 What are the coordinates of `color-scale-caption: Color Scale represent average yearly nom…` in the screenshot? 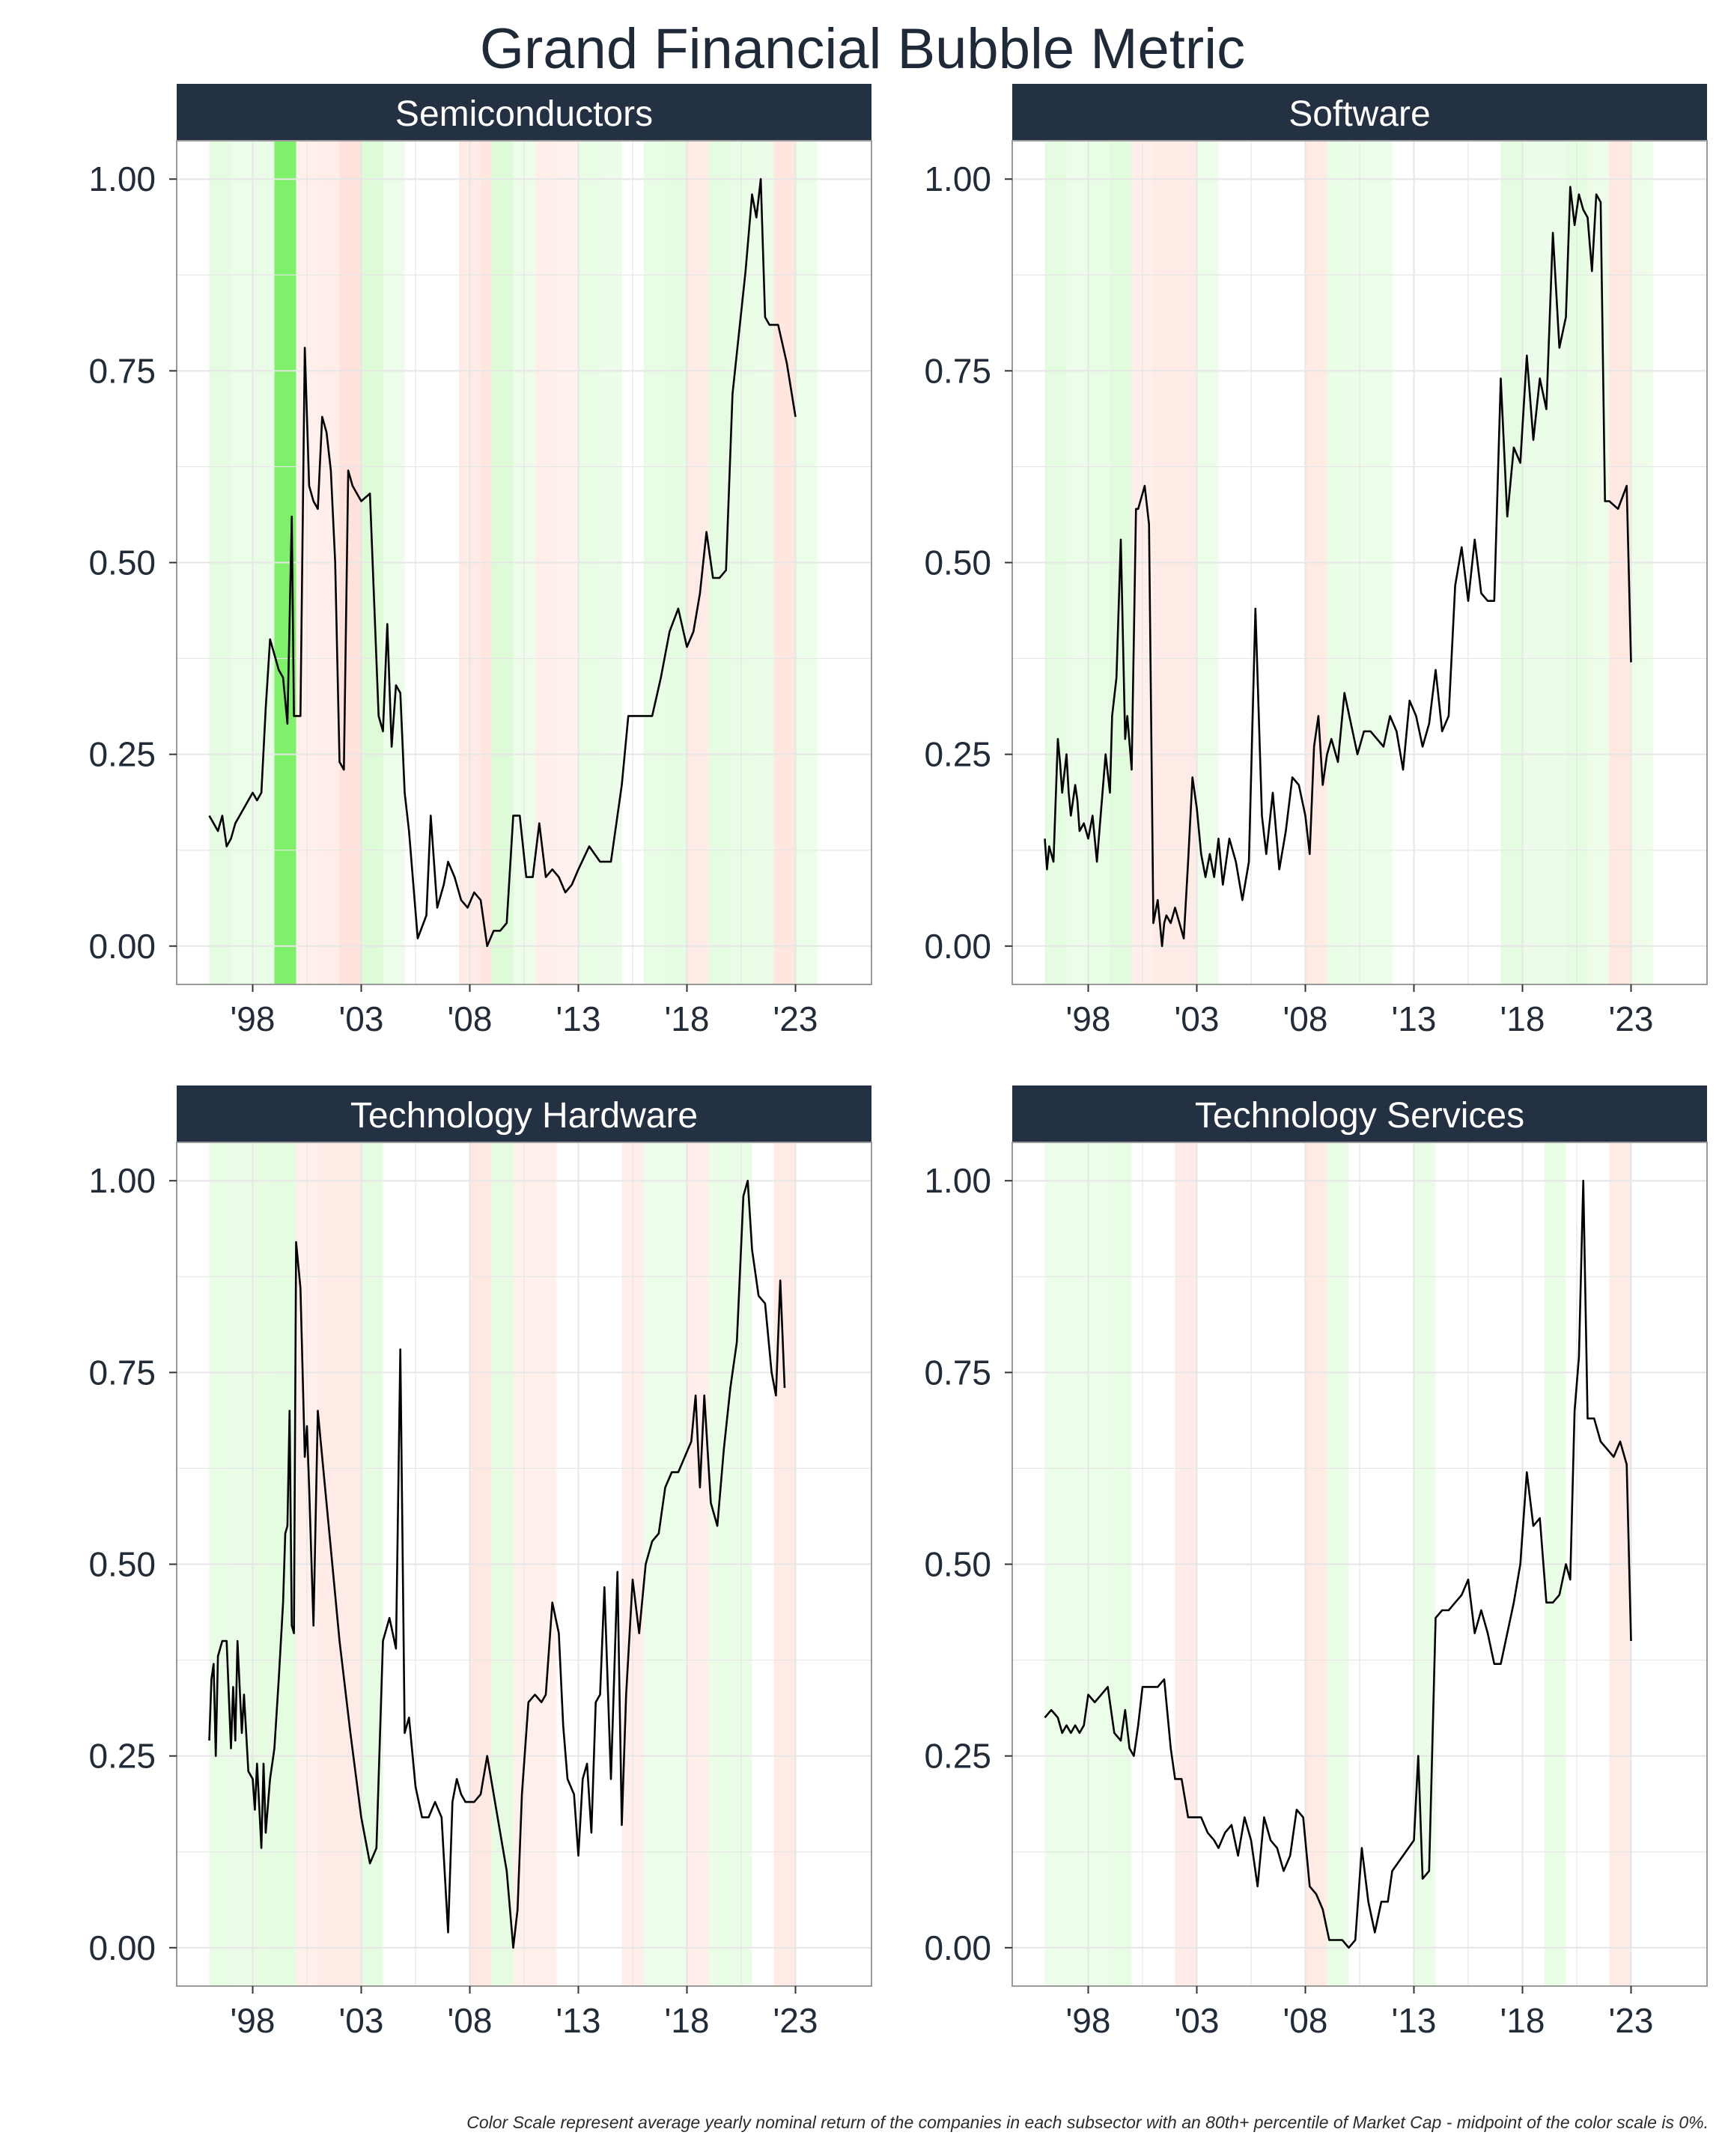 It's located at (1087, 2122).